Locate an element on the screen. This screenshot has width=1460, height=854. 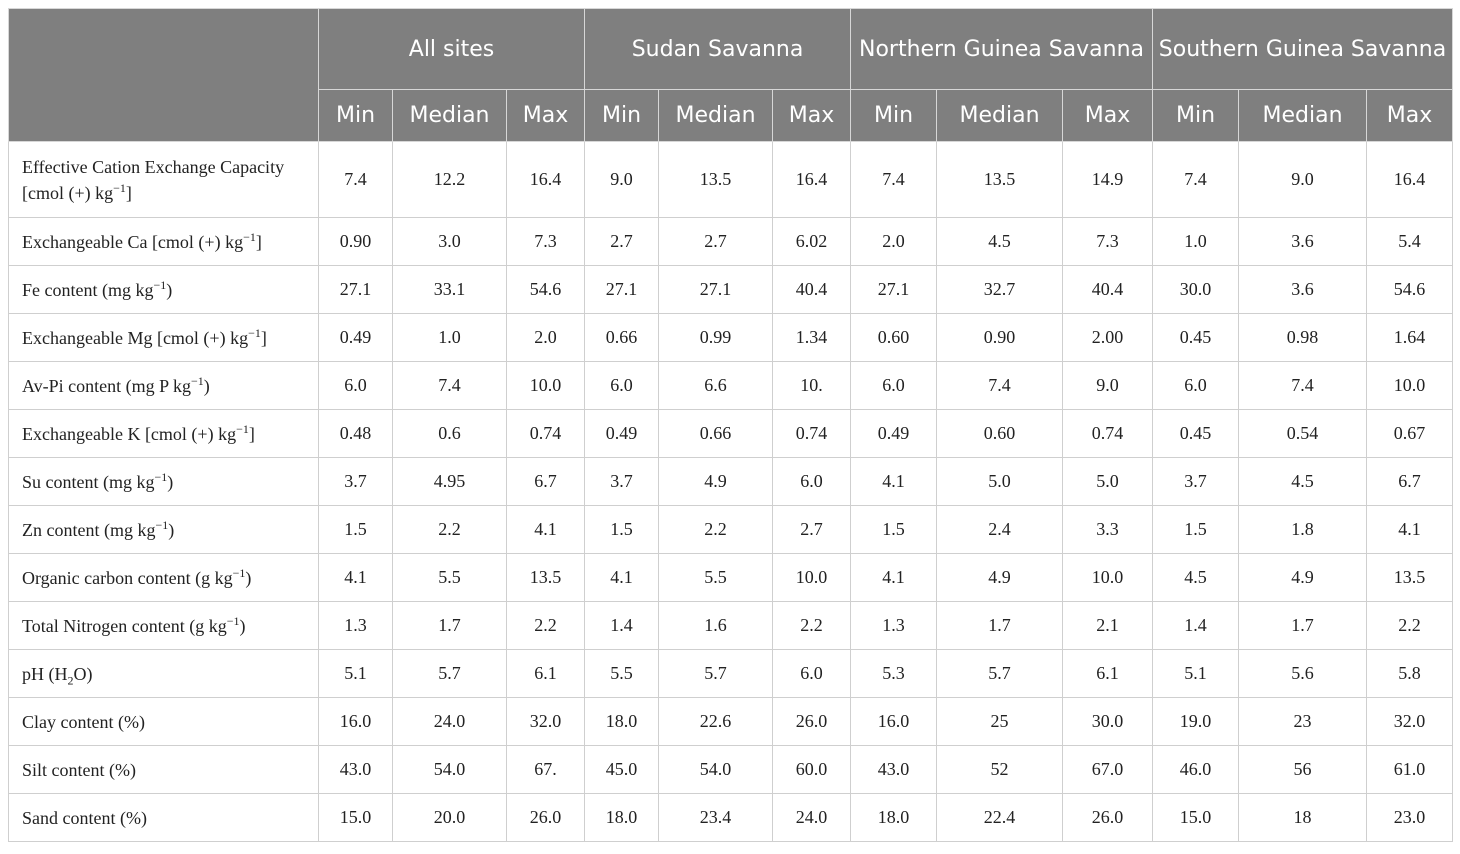
value-cell: 14.9 is located at coordinates (1108, 179).